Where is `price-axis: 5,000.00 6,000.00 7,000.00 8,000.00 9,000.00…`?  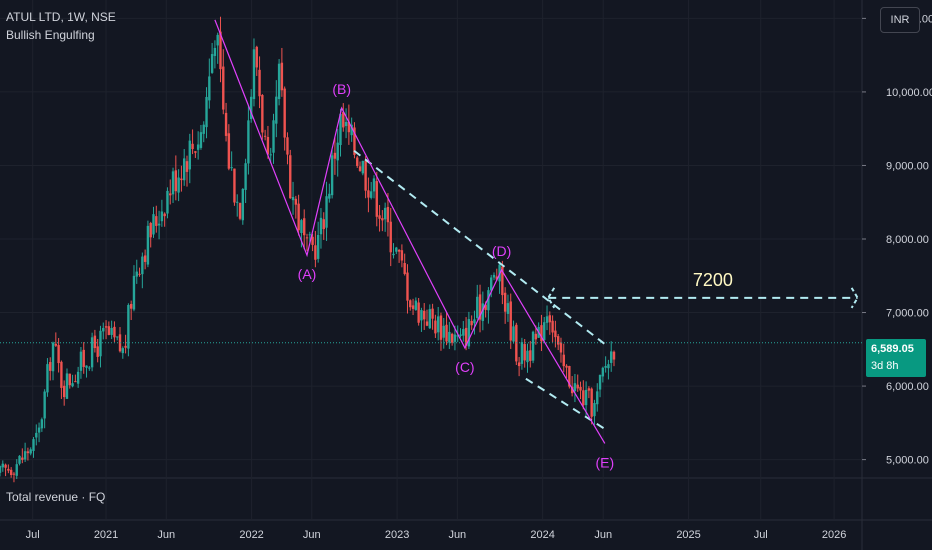 price-axis: 5,000.00 6,000.00 7,000.00 8,000.00 9,000.00… is located at coordinates (897, 240).